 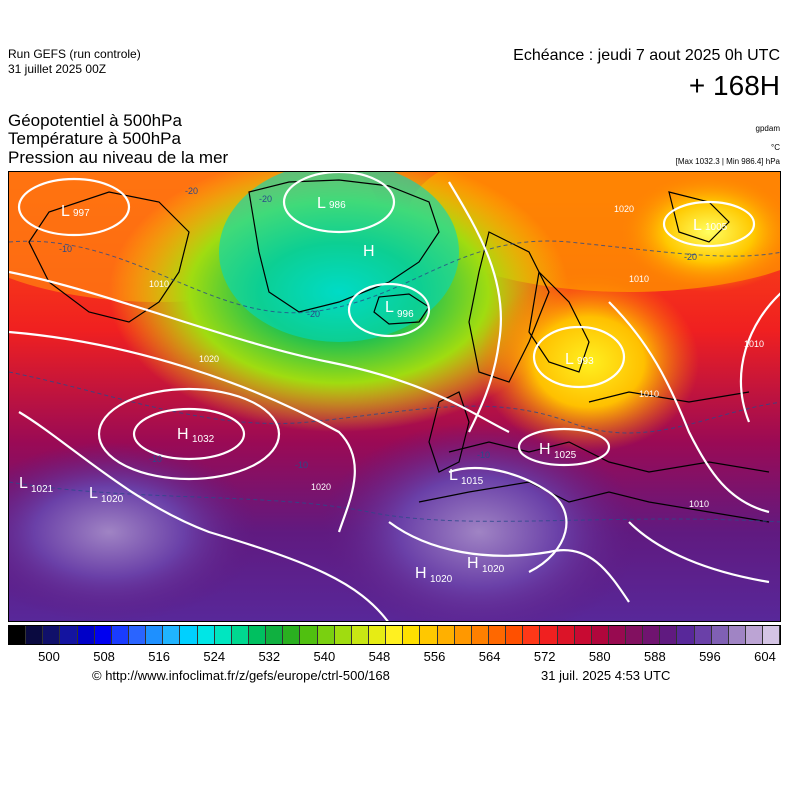 I want to click on colorbar-tick-label: 580, so click(x=599, y=656).